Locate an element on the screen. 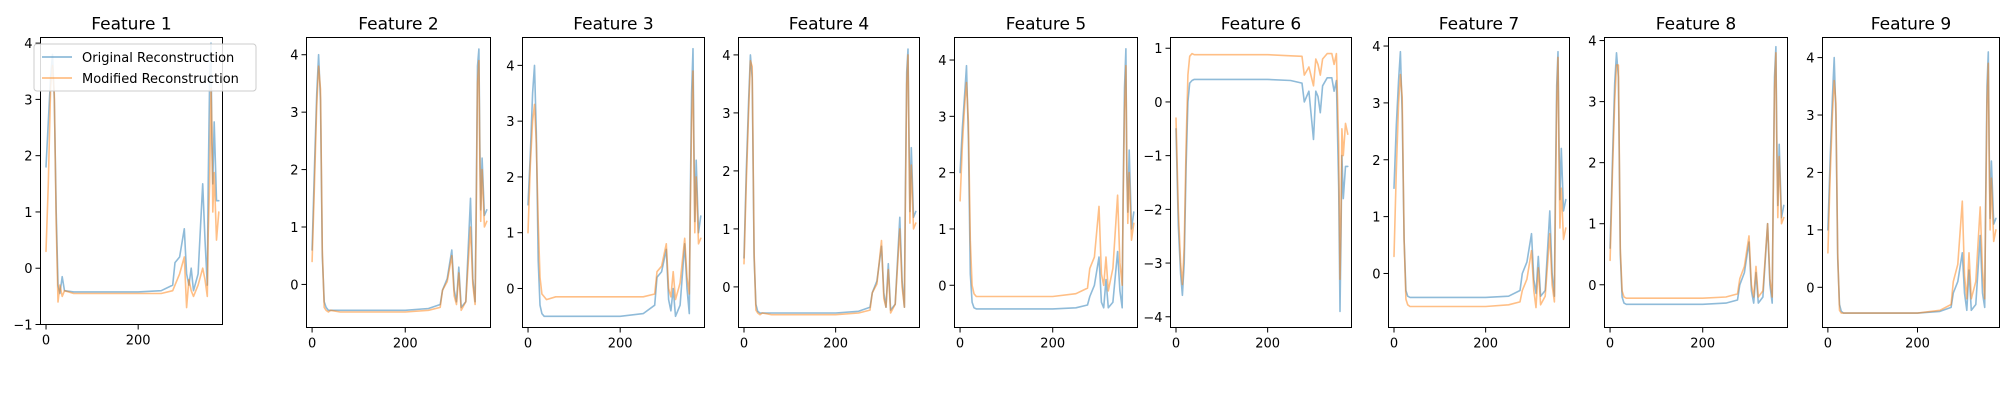  subplot-title: Feature 4 is located at coordinates (829, 25).